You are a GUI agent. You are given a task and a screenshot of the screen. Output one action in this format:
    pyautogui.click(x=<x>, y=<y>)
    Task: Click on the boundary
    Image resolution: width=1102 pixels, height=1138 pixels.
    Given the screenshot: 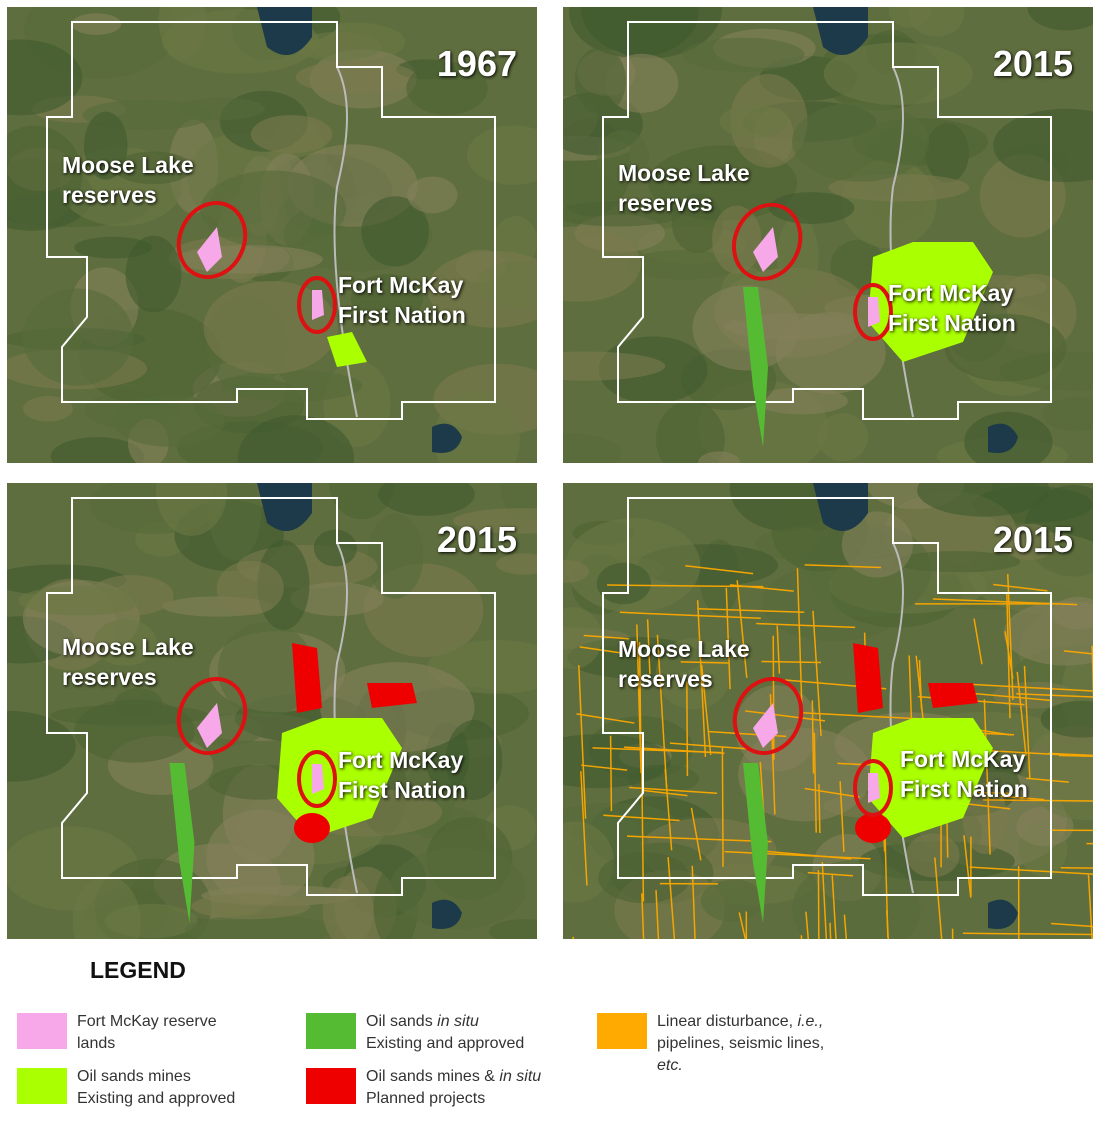 What is the action you would take?
    pyautogui.click(x=827, y=696)
    